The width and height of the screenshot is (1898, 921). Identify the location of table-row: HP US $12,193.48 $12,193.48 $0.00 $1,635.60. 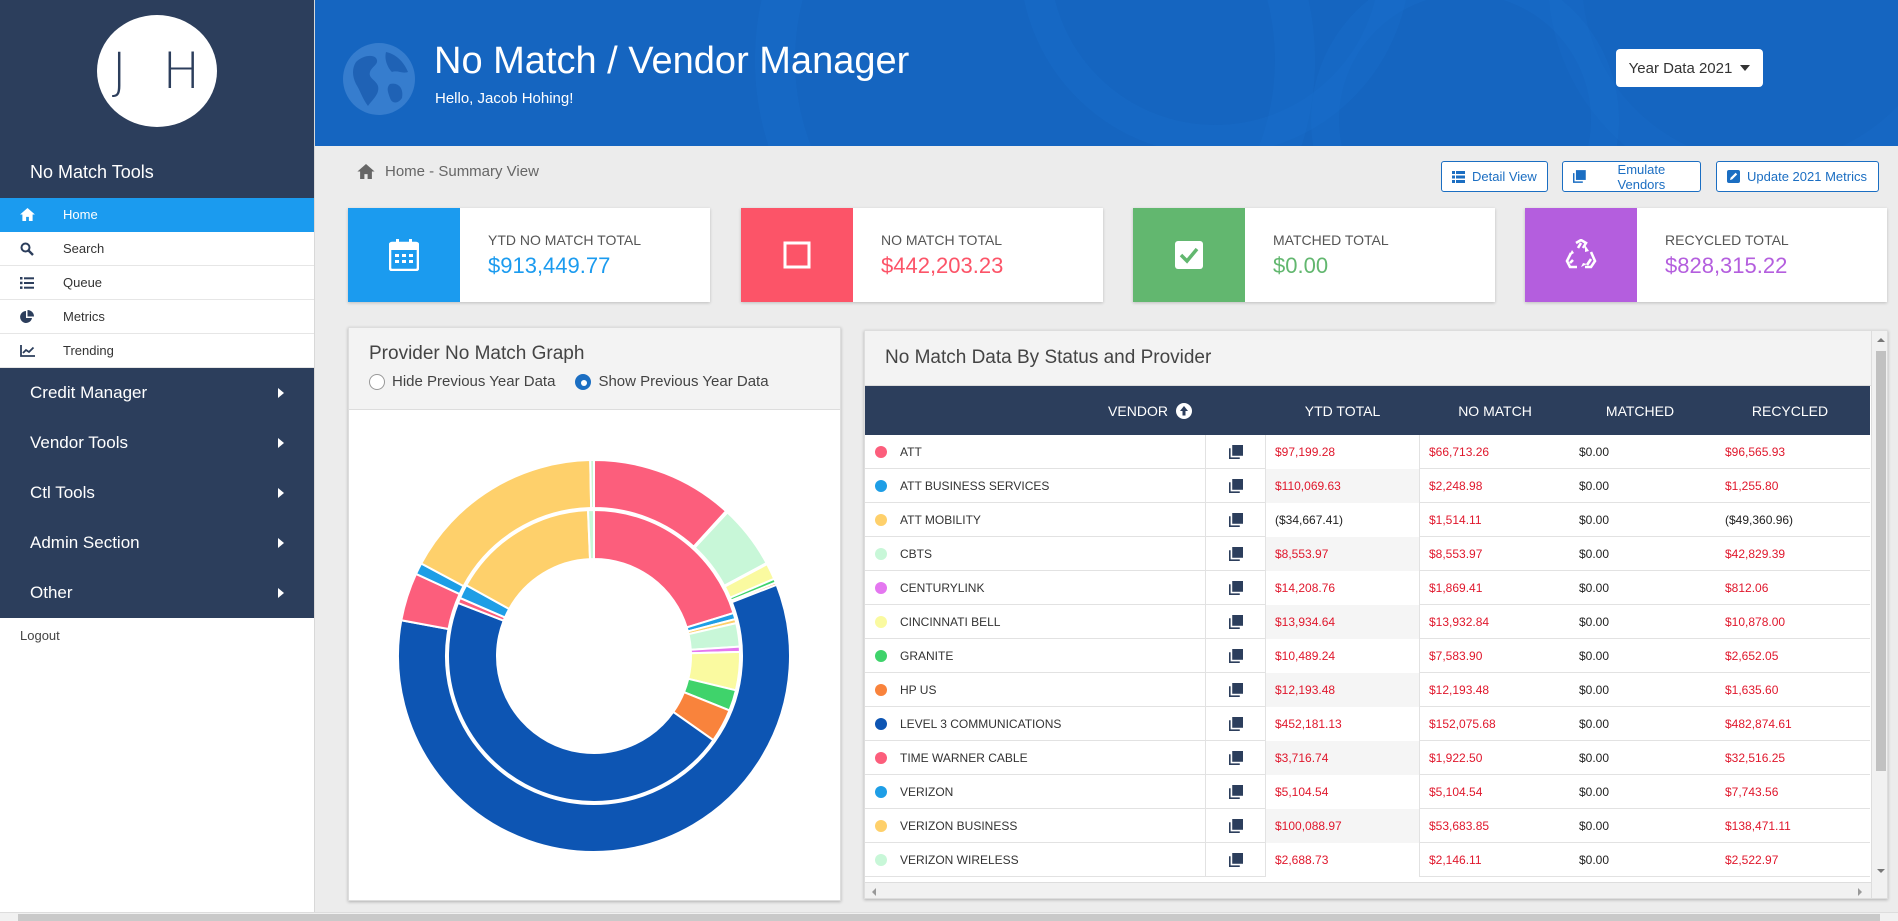
(1367, 690).